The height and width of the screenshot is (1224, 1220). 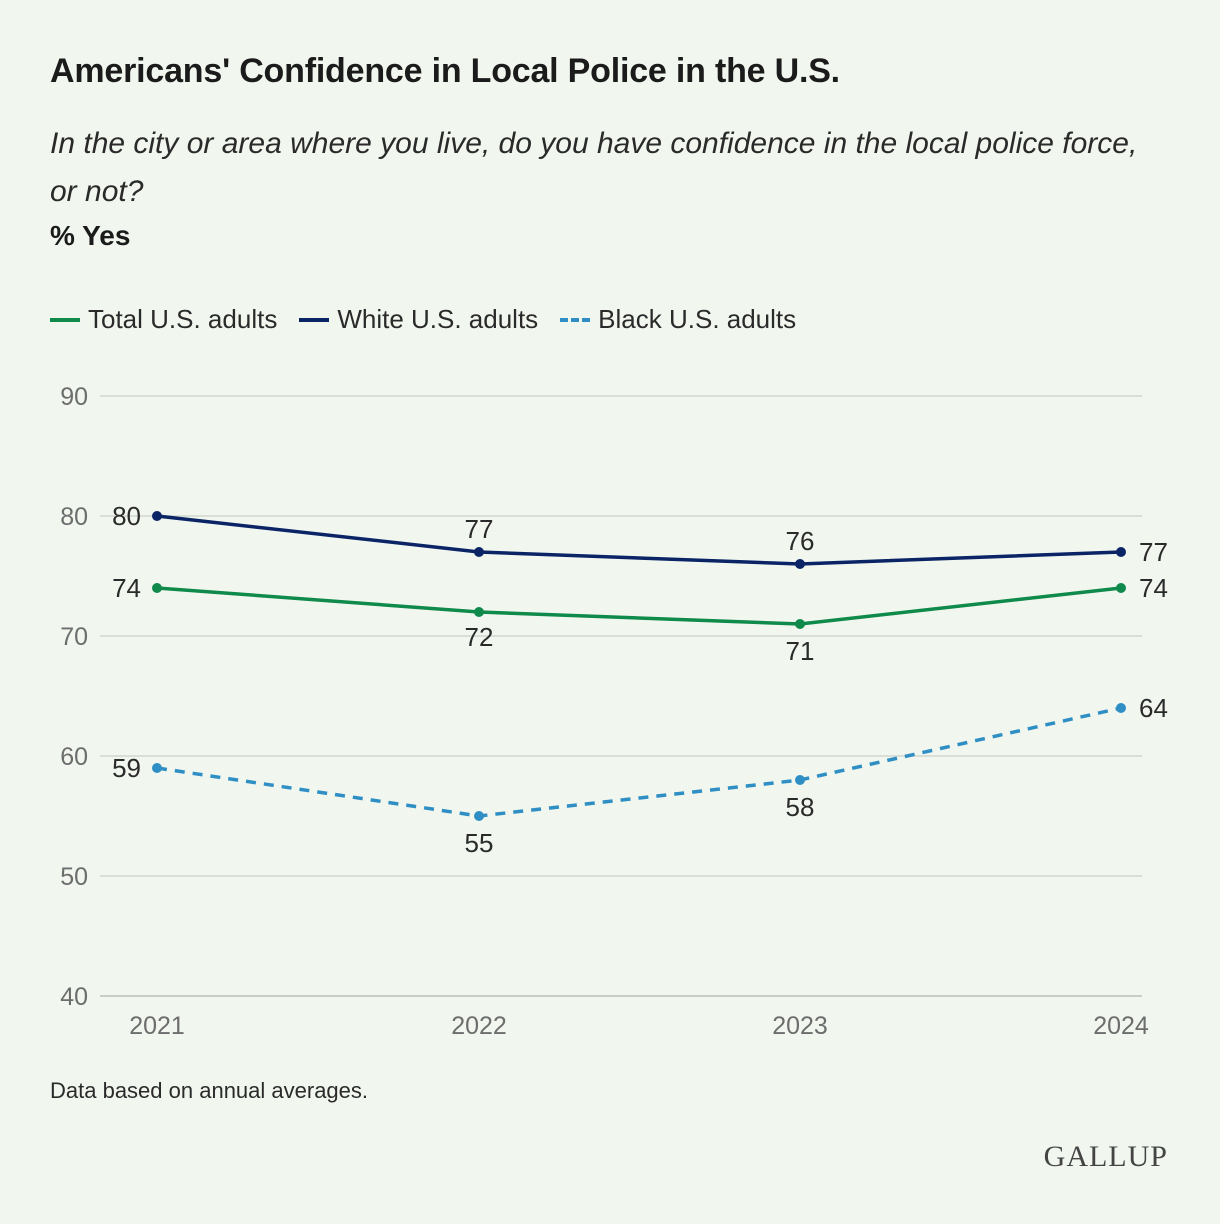 I want to click on legend-item-white: White U.S. adults, so click(x=418, y=319).